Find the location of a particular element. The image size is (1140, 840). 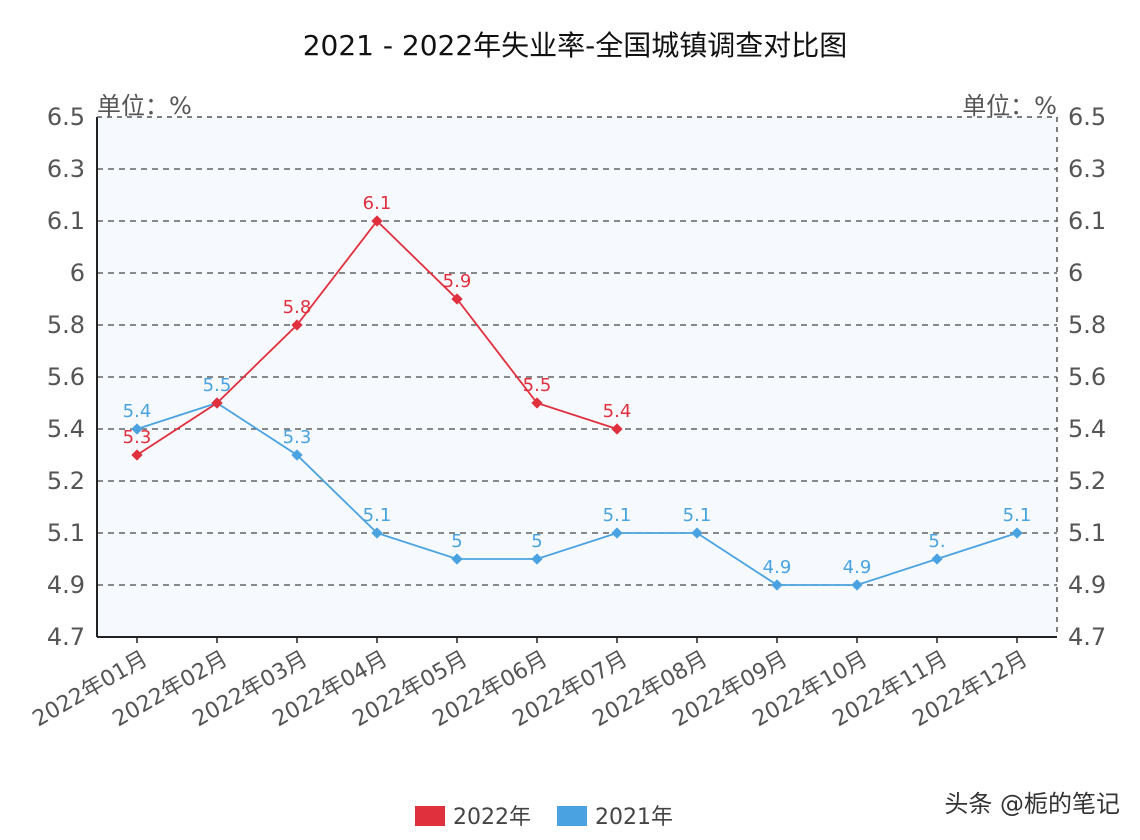

y-unit-right: 单位：% is located at coordinates (1009, 106).